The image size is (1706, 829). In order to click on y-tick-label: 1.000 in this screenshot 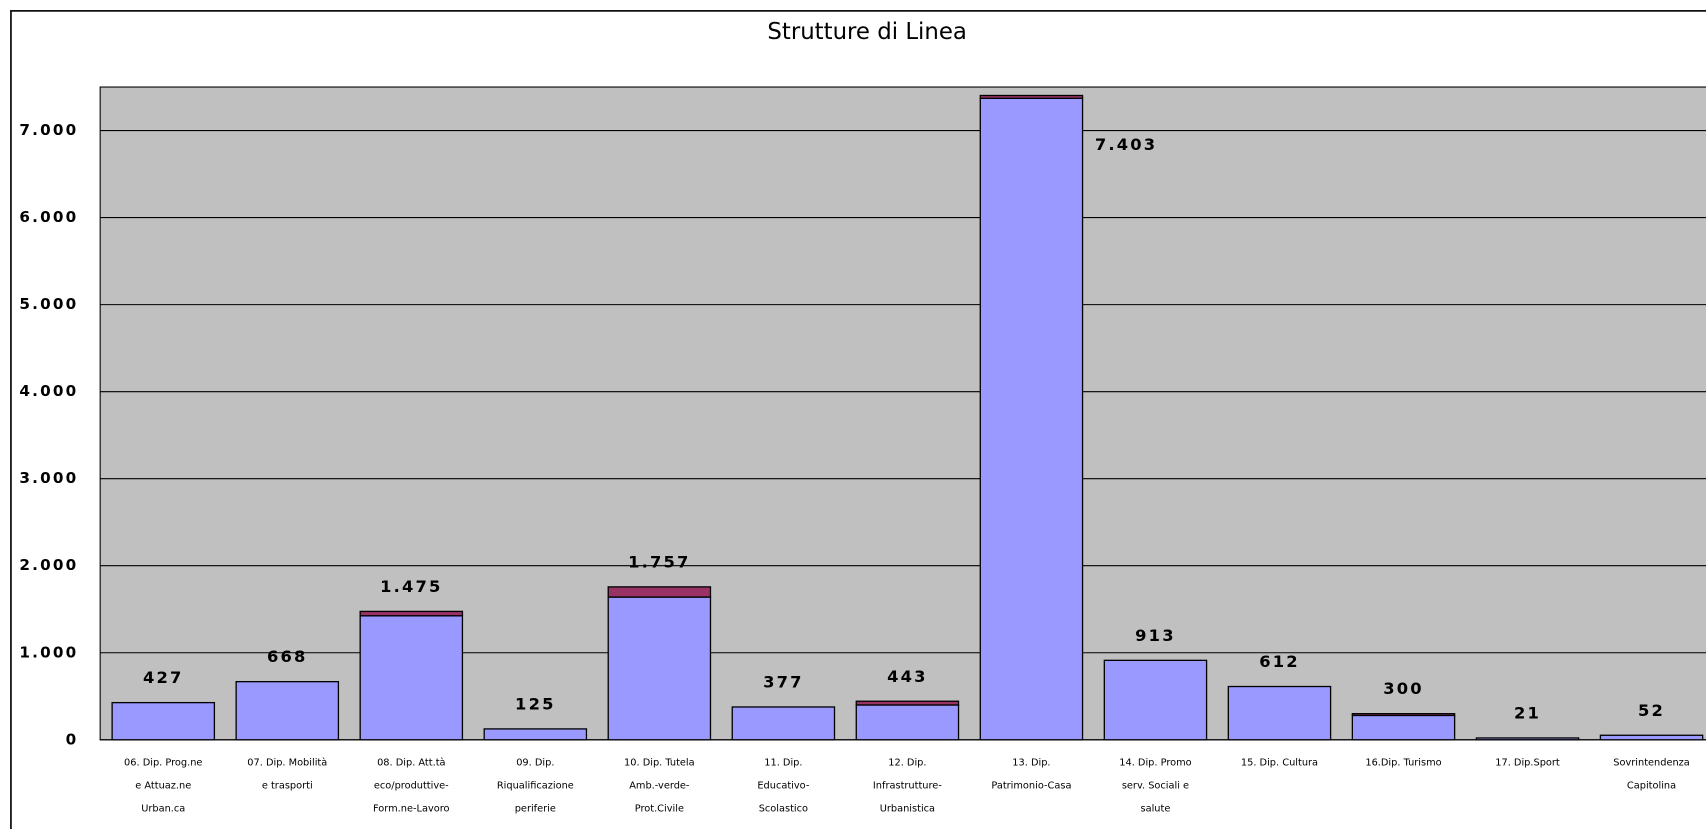, I will do `click(48, 652)`.